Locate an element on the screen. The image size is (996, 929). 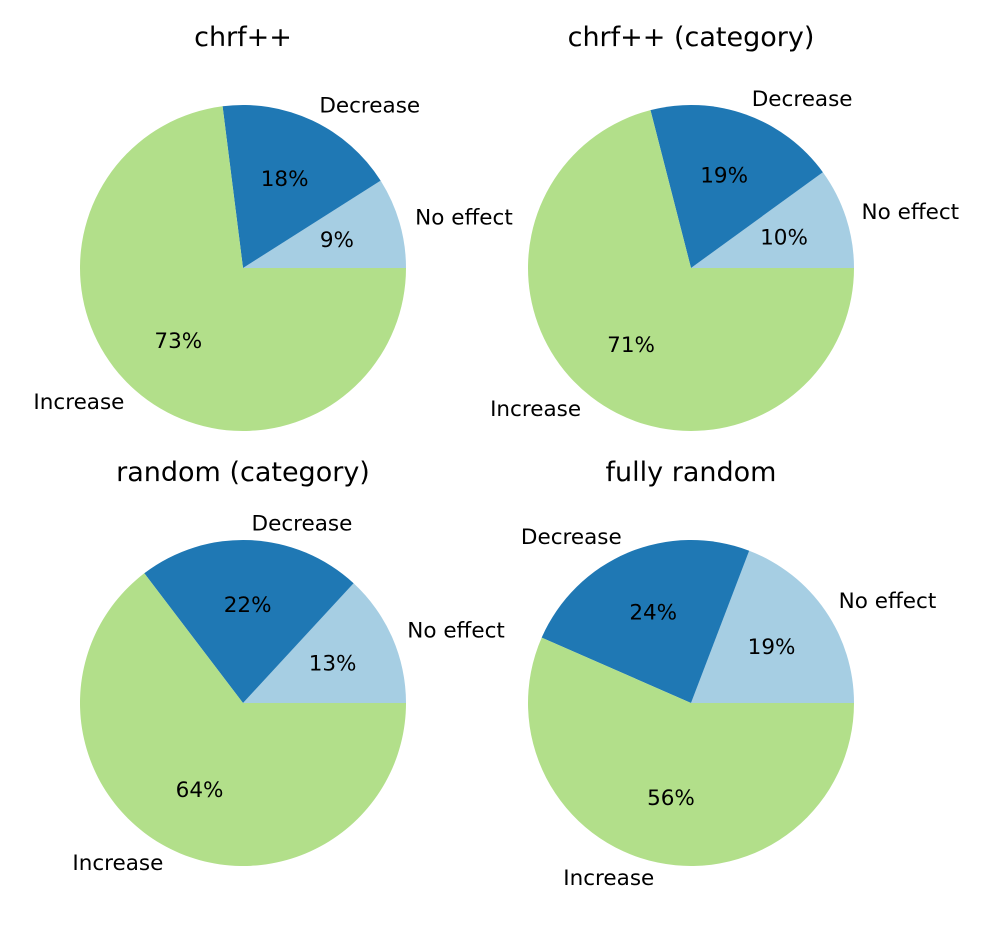
chart-title: chrf++ (category) is located at coordinates (691, 37).